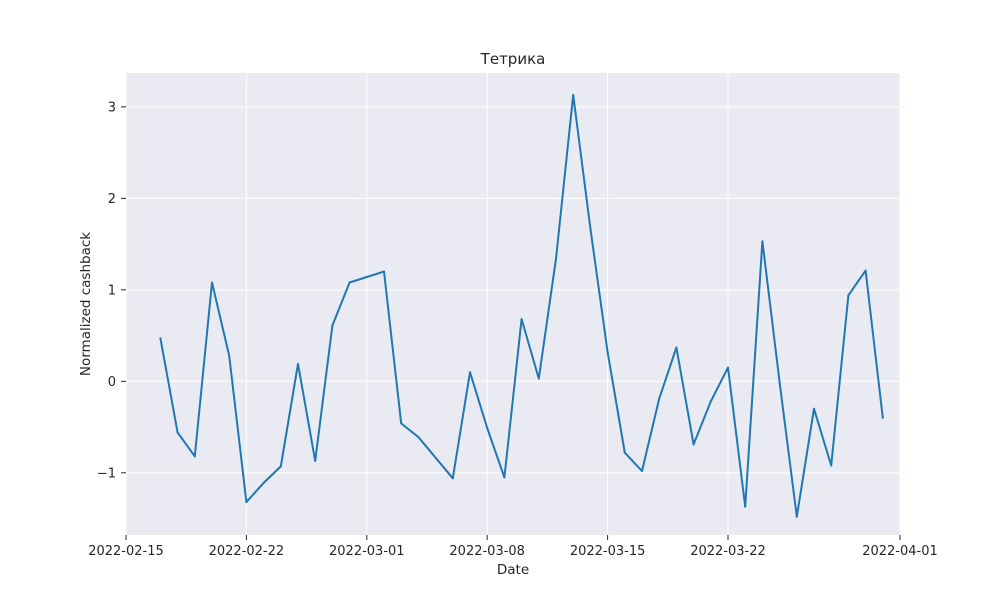 The image size is (1000, 600). I want to click on chart-title: Тетрика, so click(513, 59).